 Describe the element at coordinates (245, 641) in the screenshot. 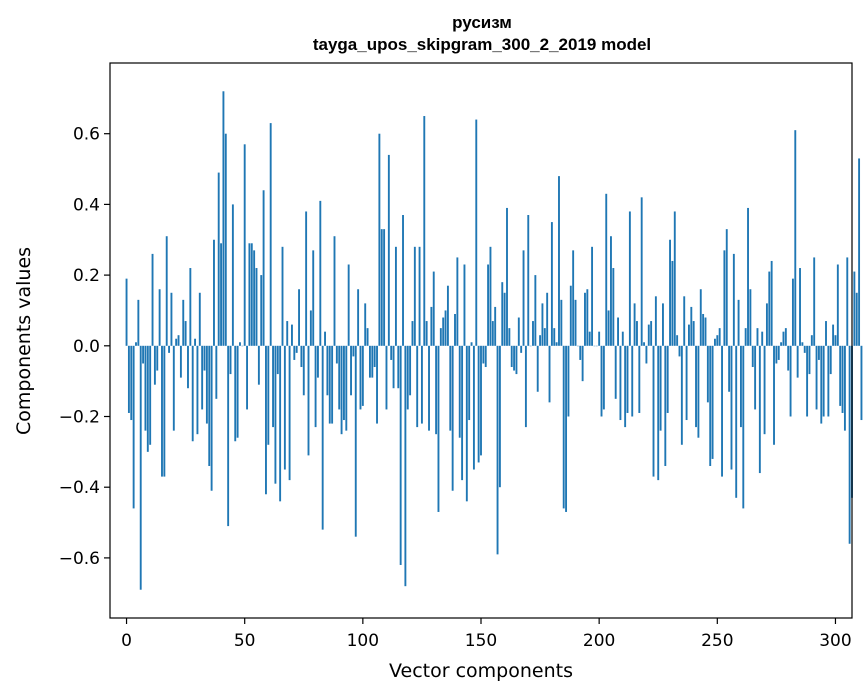

I see `x-tick-label-50: 50` at that location.